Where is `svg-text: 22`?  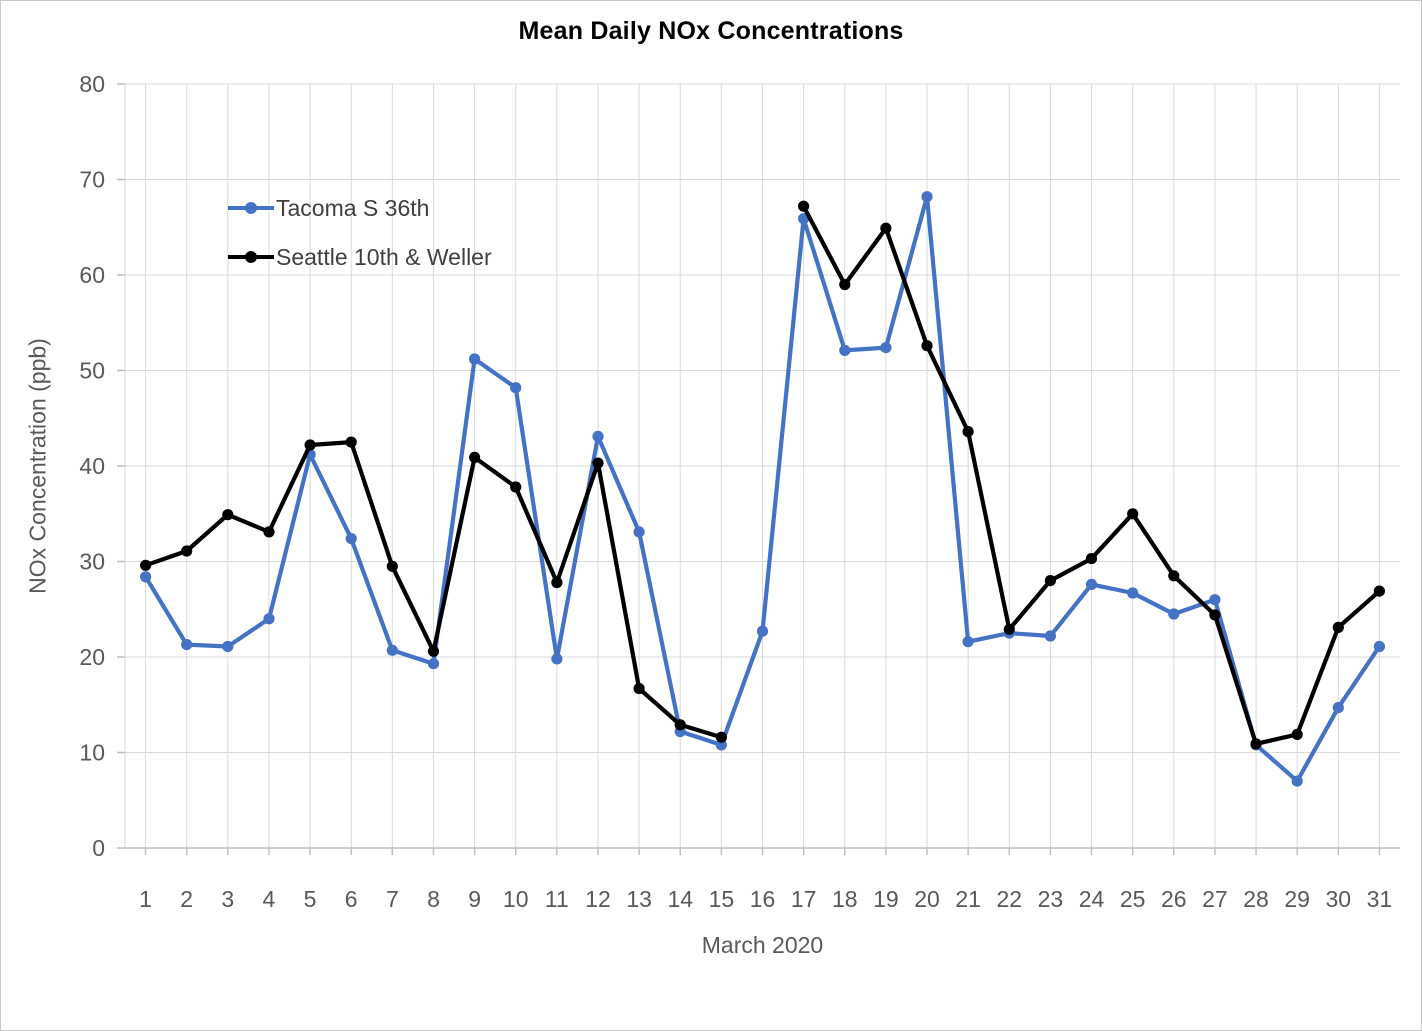
svg-text: 22 is located at coordinates (1009, 899).